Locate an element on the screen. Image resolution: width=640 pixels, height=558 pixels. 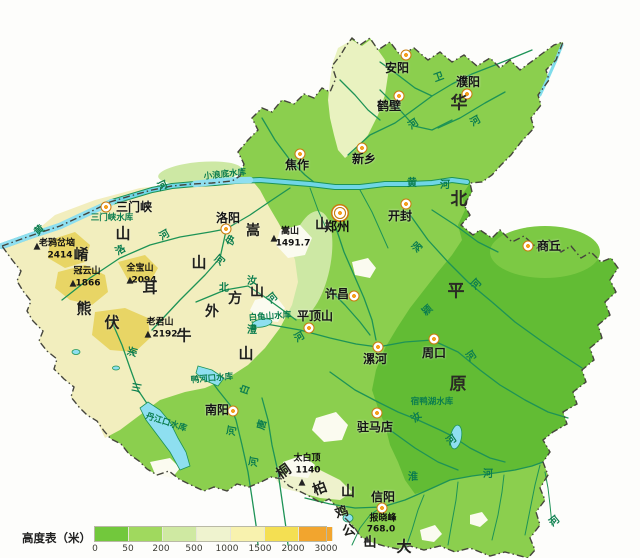
peak-name: 报晓峰 is located at coordinates (383, 518).